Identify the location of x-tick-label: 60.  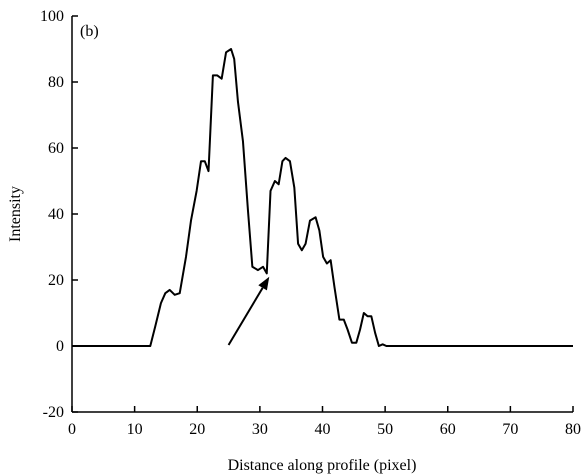
(448, 429).